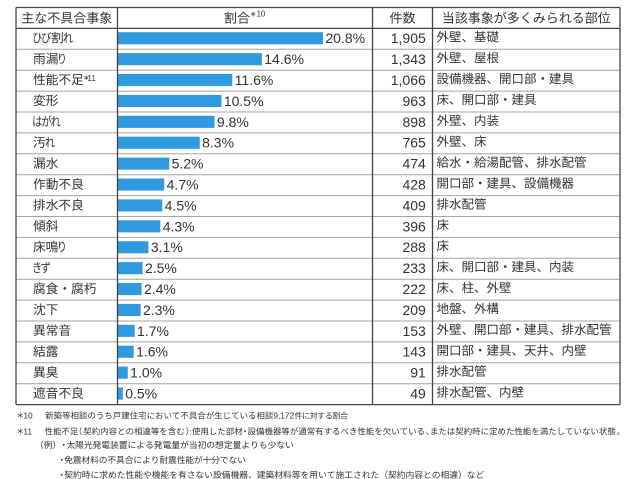 Image resolution: width=640 pixels, height=479 pixels. Describe the element at coordinates (414, 331) in the screenshot. I see `svg-text: 153` at that location.